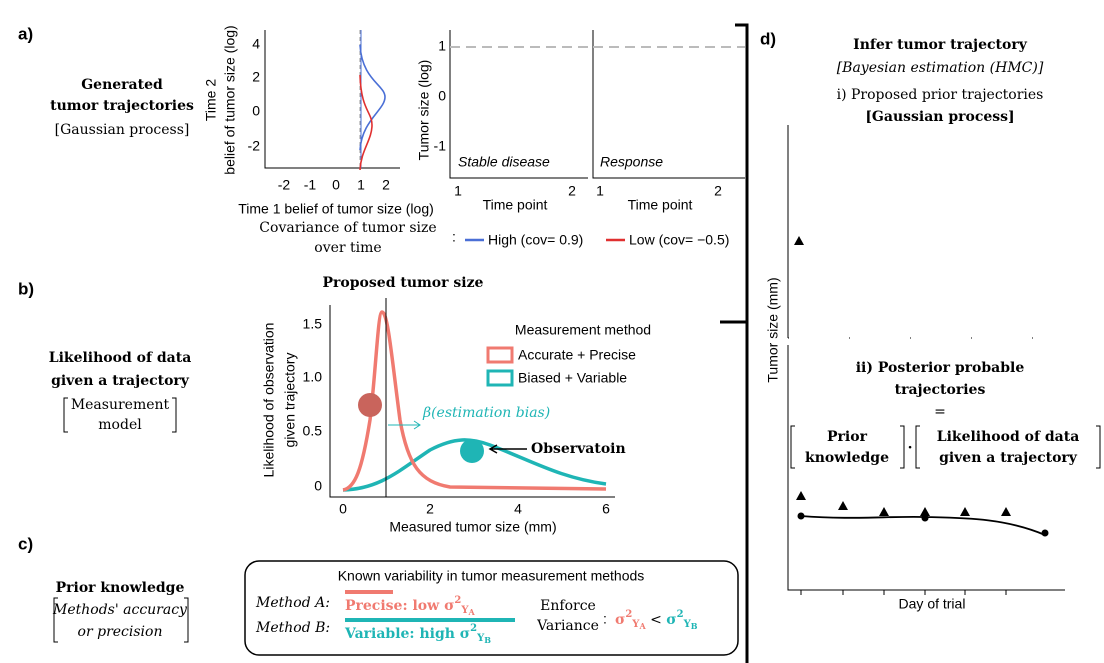 The height and width of the screenshot is (663, 1104). I want to click on x-axis-label: Measured tumor size (mm), so click(472, 527).